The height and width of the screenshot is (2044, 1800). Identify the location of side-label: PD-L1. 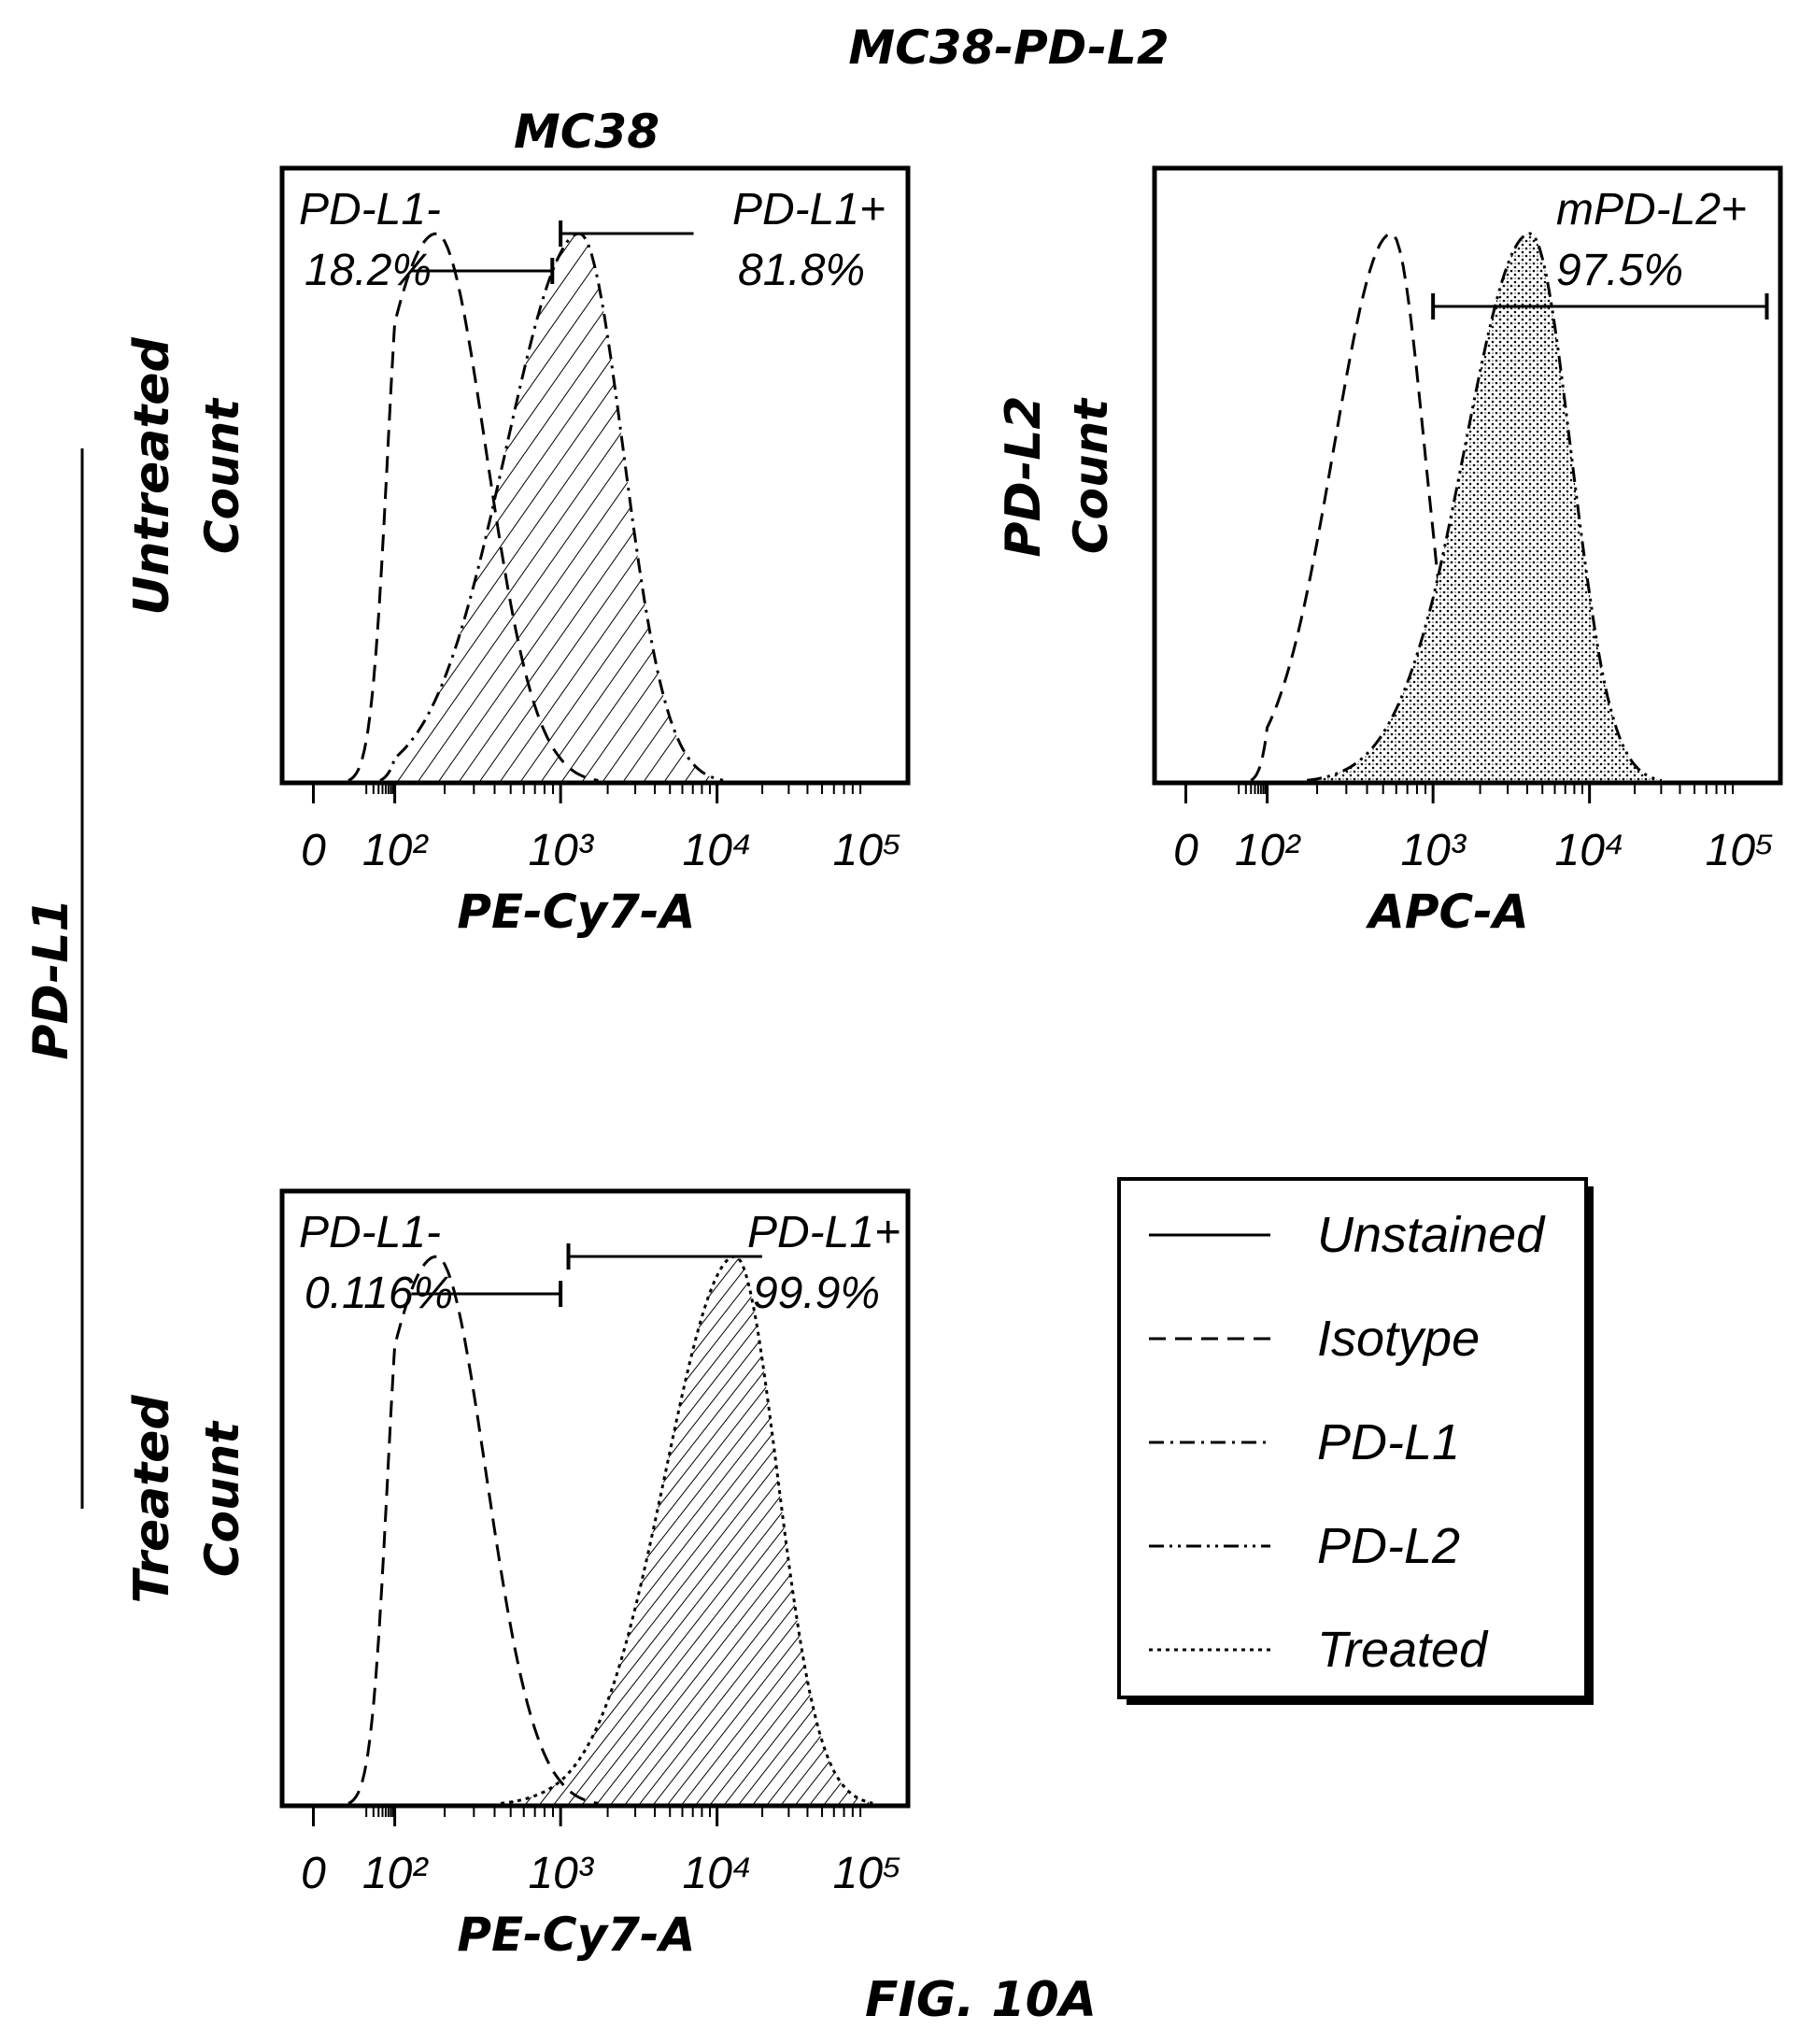
(51, 979).